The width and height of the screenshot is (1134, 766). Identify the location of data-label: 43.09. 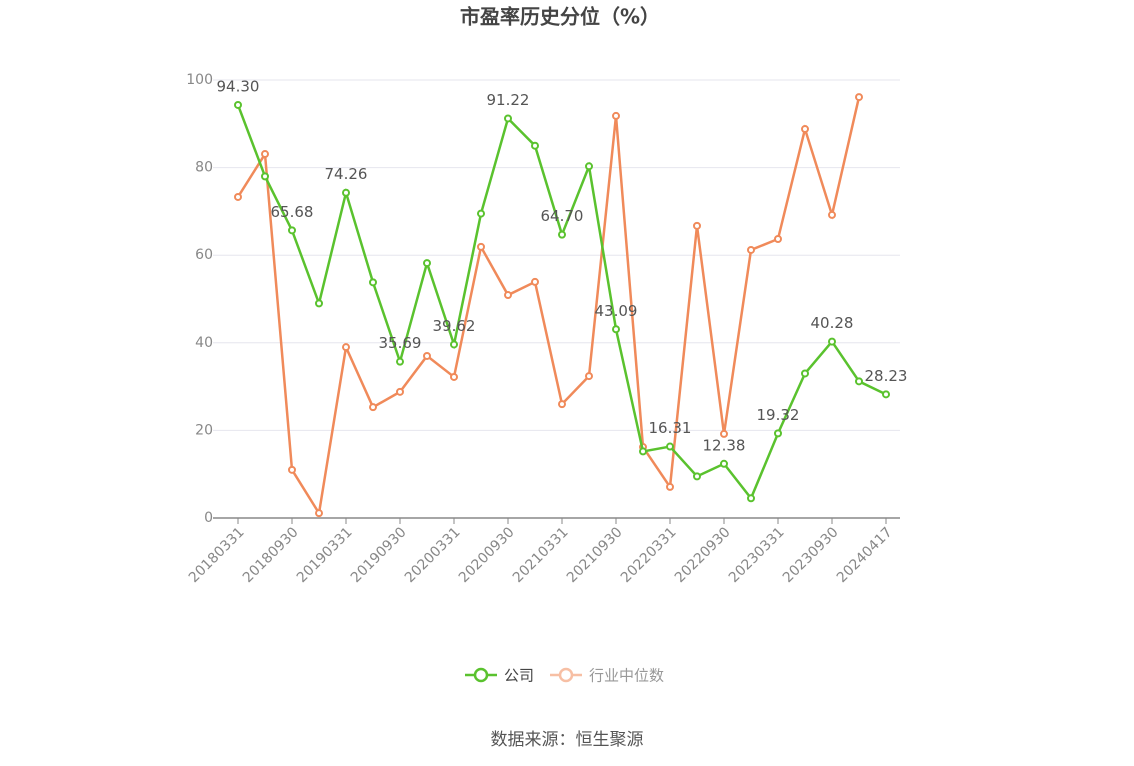
(616, 311).